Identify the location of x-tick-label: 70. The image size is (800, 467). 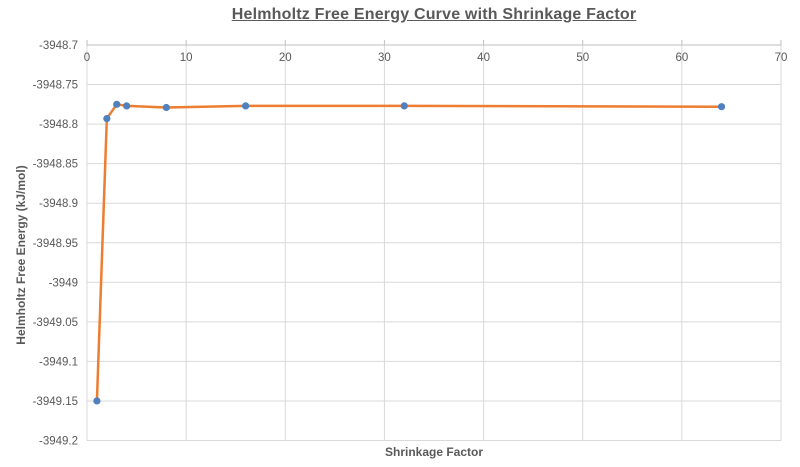
(781, 58).